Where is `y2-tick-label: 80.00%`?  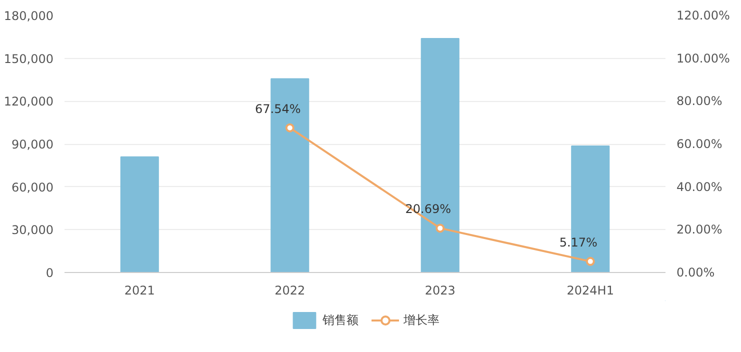
y2-tick-label: 80.00% is located at coordinates (699, 101).